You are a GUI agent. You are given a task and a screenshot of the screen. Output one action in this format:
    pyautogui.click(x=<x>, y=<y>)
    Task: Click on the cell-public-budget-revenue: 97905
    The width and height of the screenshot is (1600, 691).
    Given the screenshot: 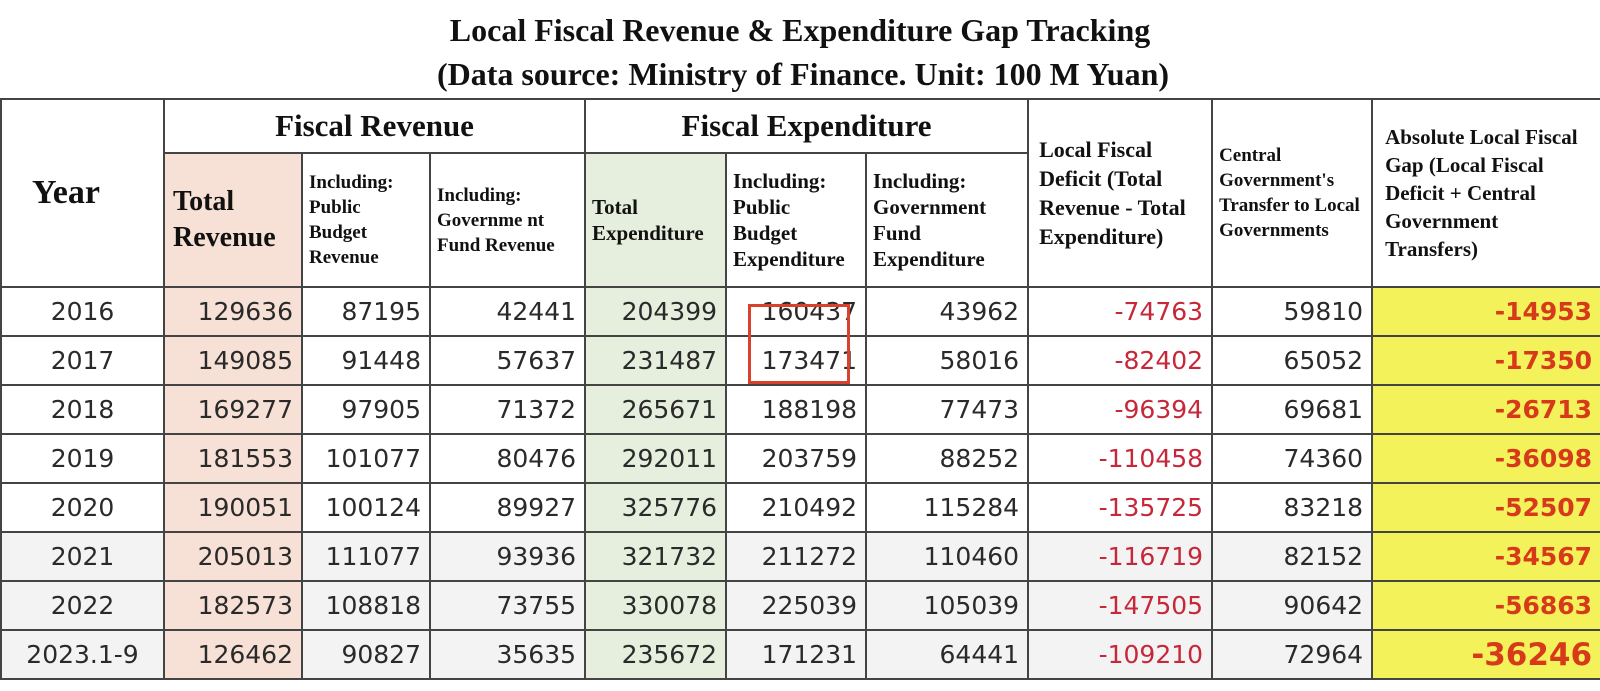 What is the action you would take?
    pyautogui.click(x=366, y=409)
    